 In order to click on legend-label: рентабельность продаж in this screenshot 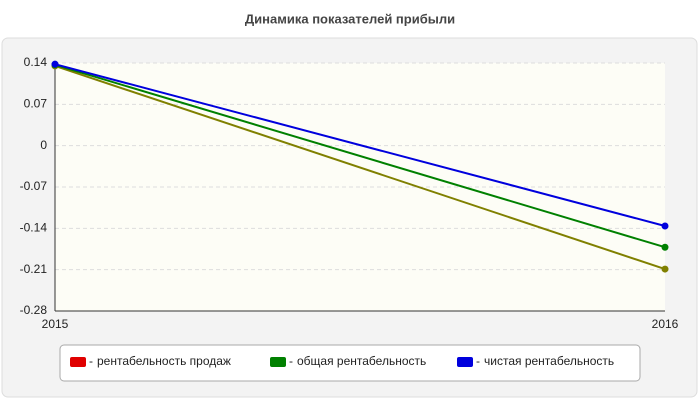, I will do `click(164, 361)`.